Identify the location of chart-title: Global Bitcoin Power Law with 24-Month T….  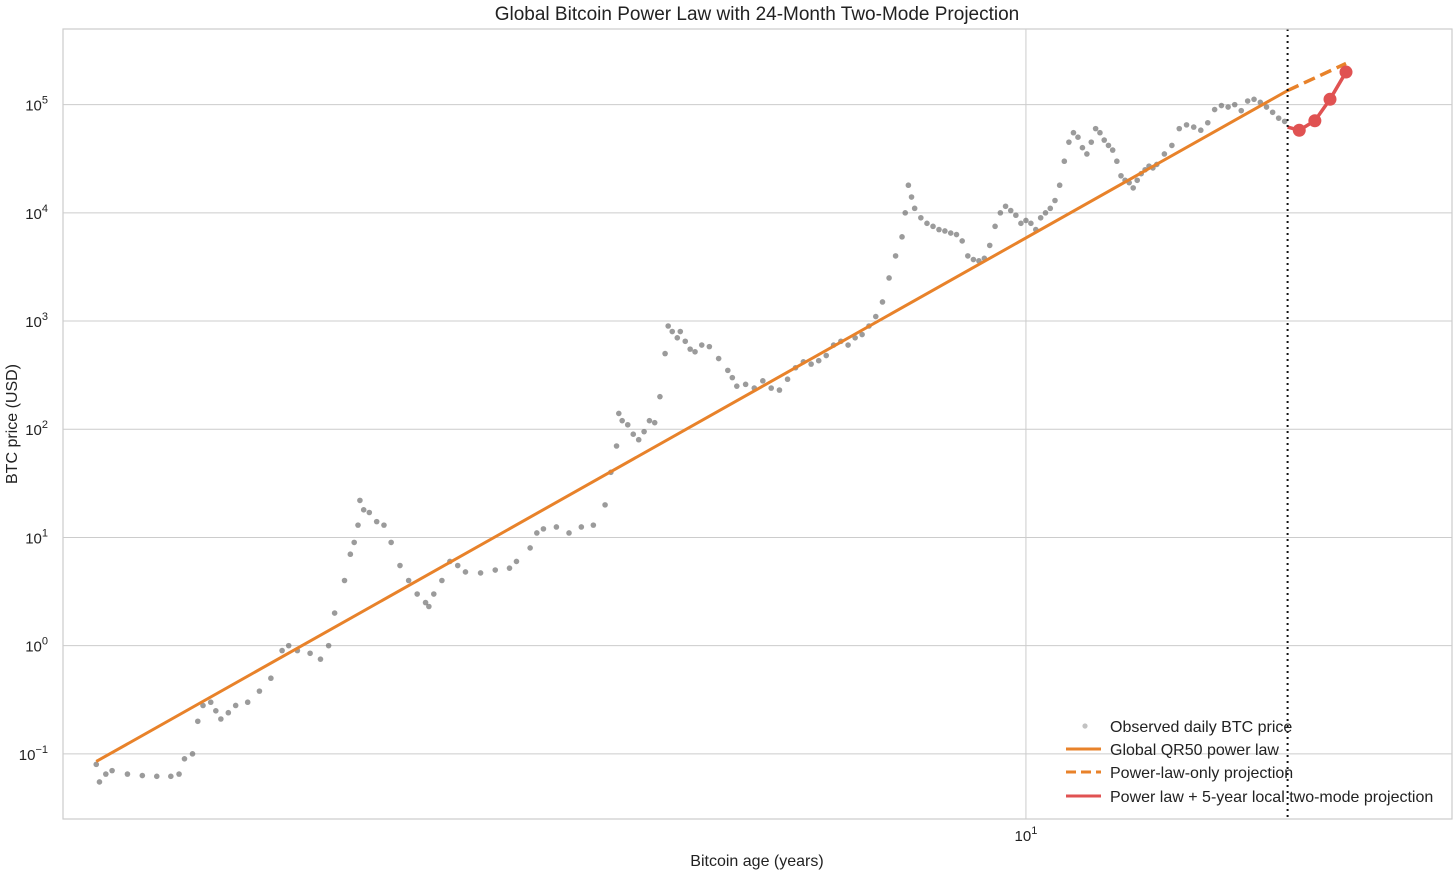
(757, 14).